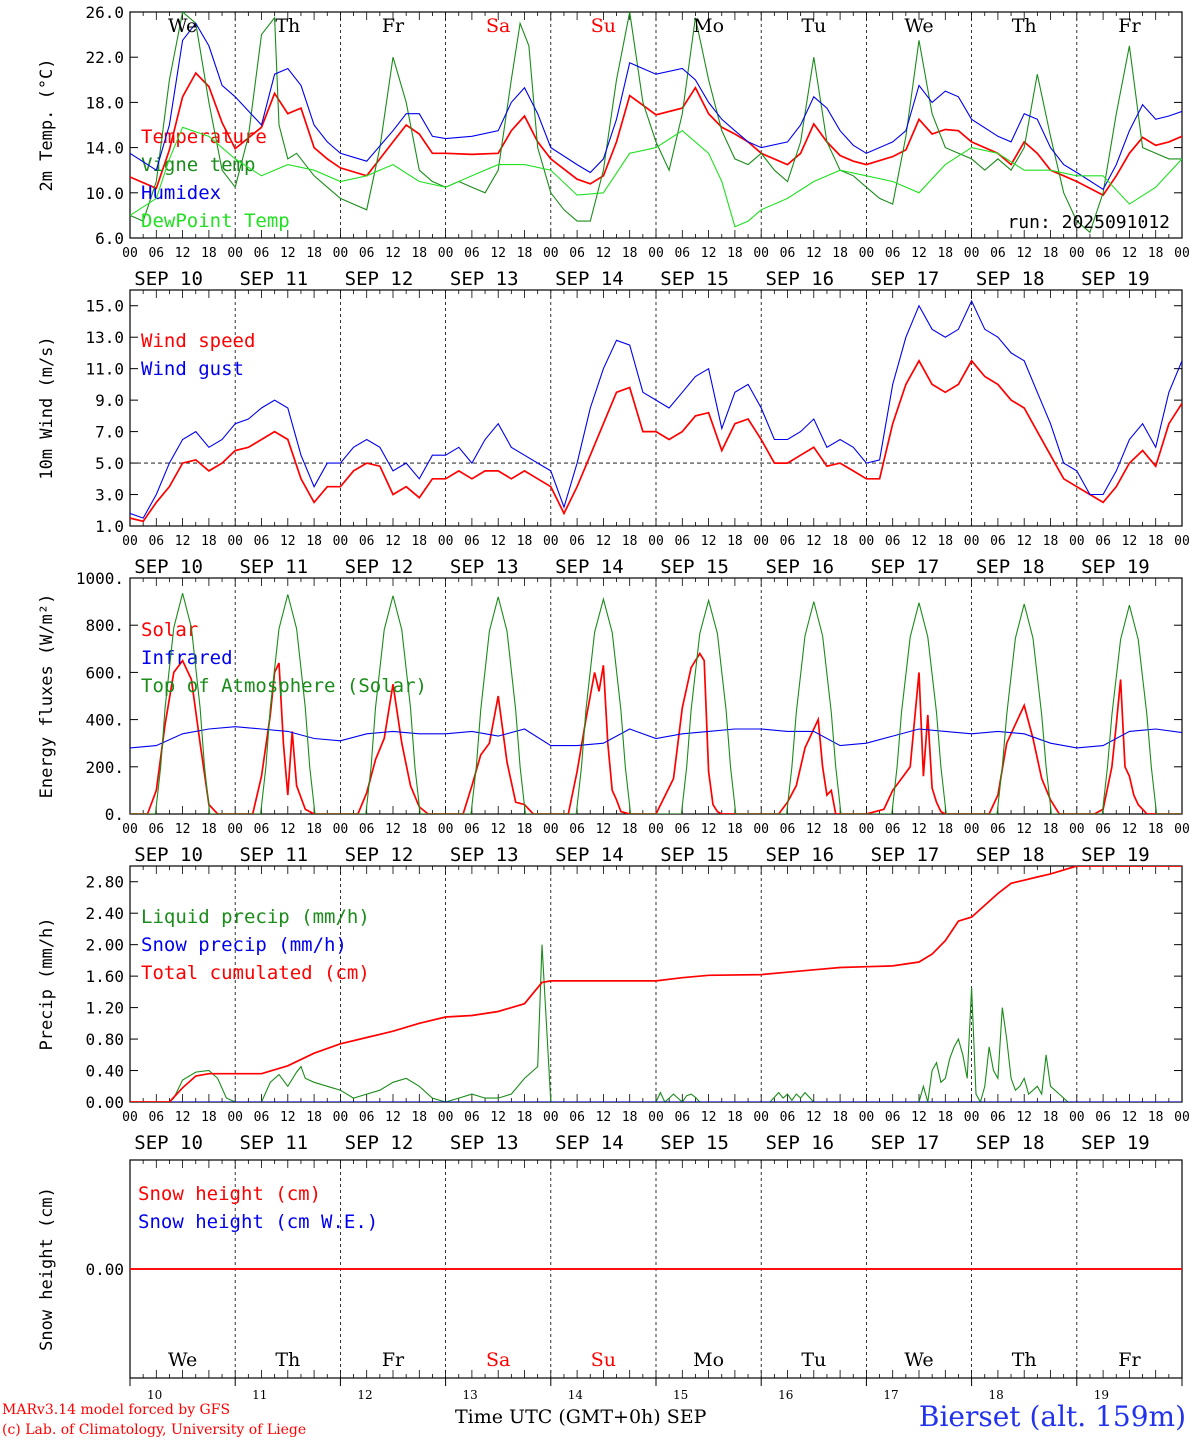 This screenshot has width=1194, height=1440. I want to click on day-name: Tu, so click(813, 1360).